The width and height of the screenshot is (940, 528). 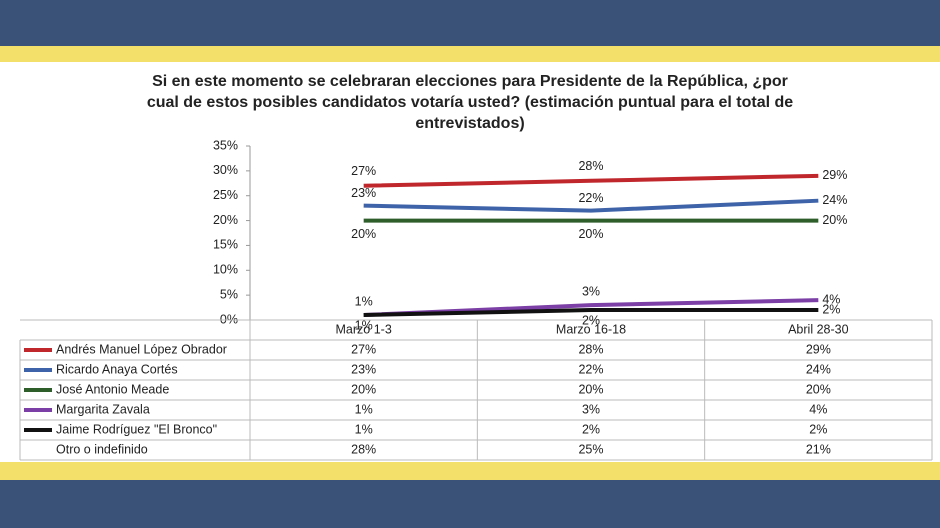 I want to click on table-cell: 23%, so click(x=363, y=369).